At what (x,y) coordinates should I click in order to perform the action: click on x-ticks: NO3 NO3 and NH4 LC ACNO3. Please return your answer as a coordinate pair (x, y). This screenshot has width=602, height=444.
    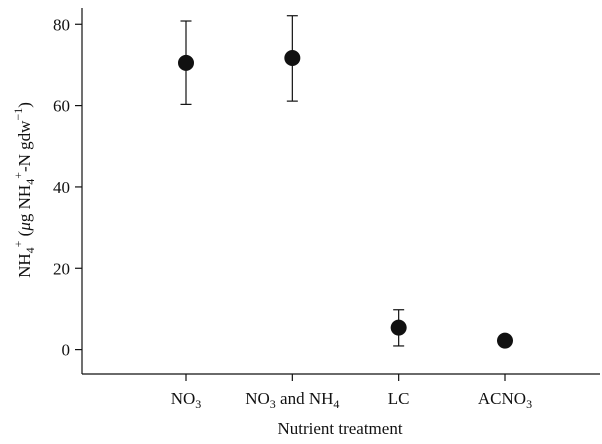
    Looking at the image, I should click on (351, 392).